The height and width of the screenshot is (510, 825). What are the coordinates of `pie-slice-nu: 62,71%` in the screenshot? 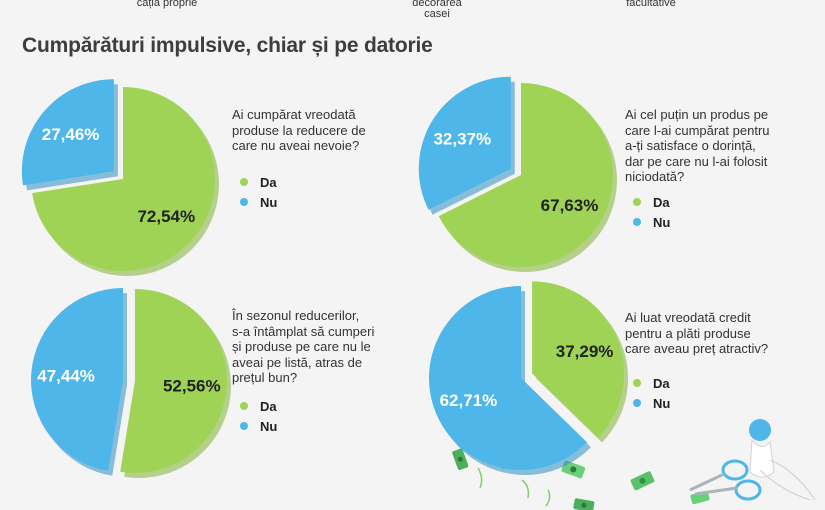 It's located at (510, 380).